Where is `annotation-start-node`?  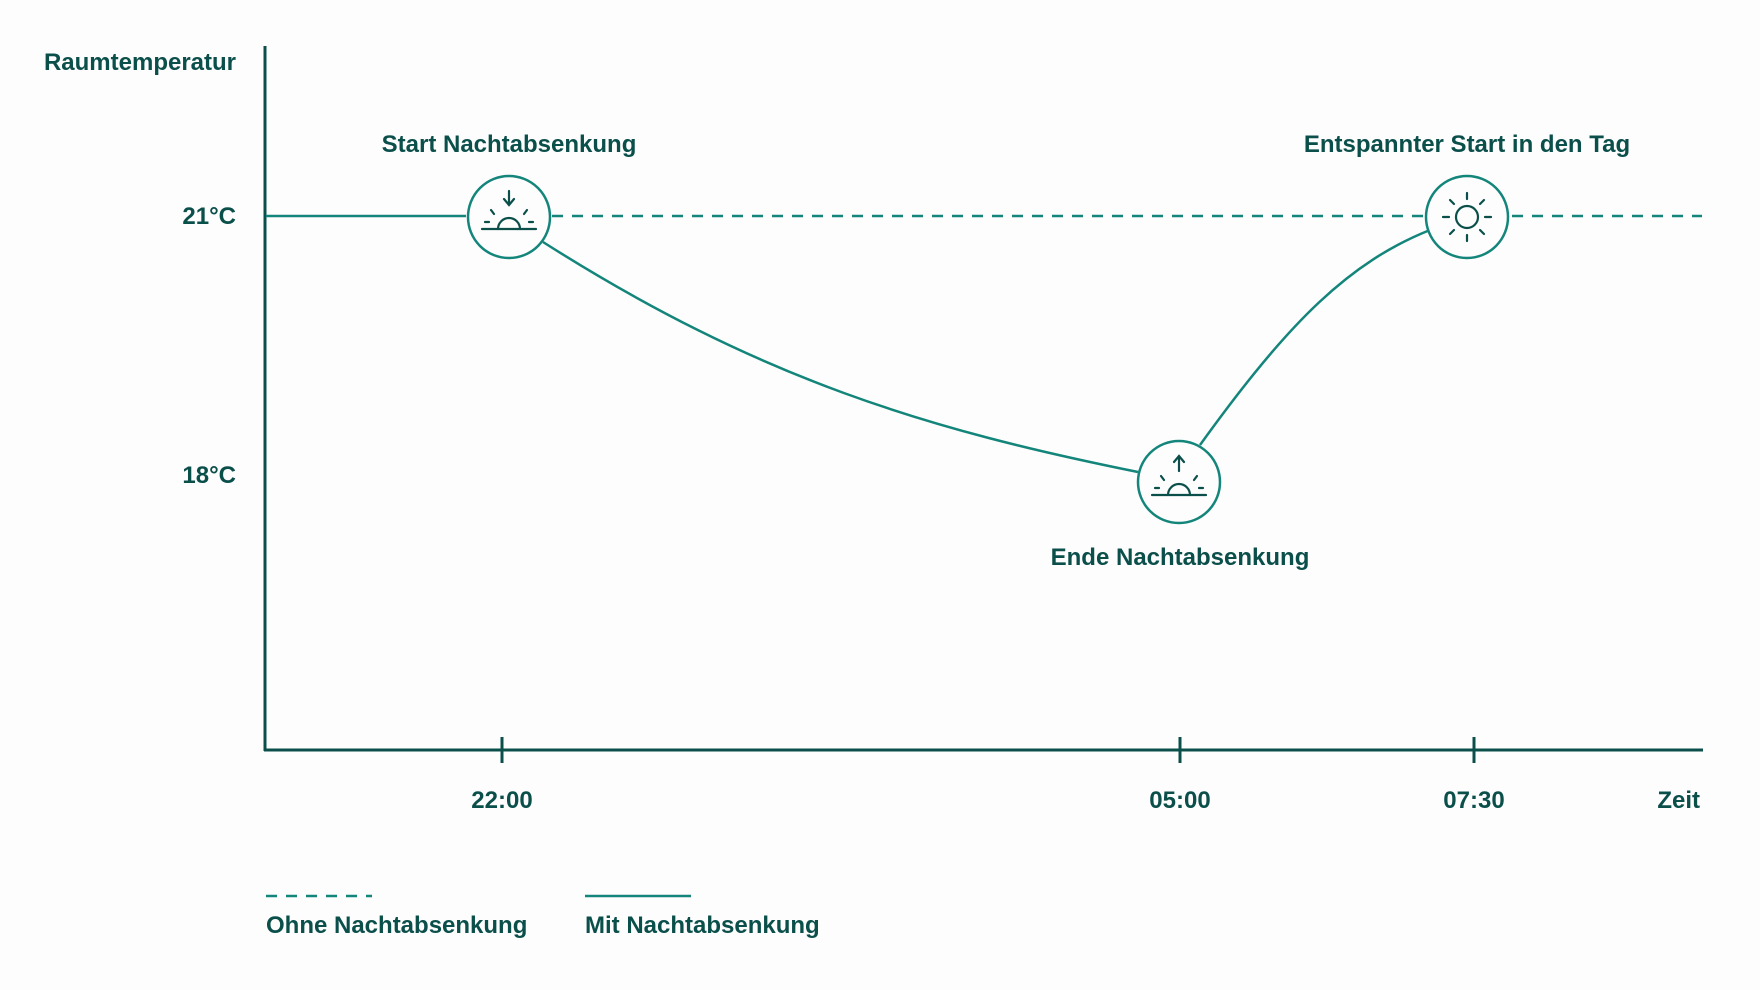 annotation-start-node is located at coordinates (509, 217).